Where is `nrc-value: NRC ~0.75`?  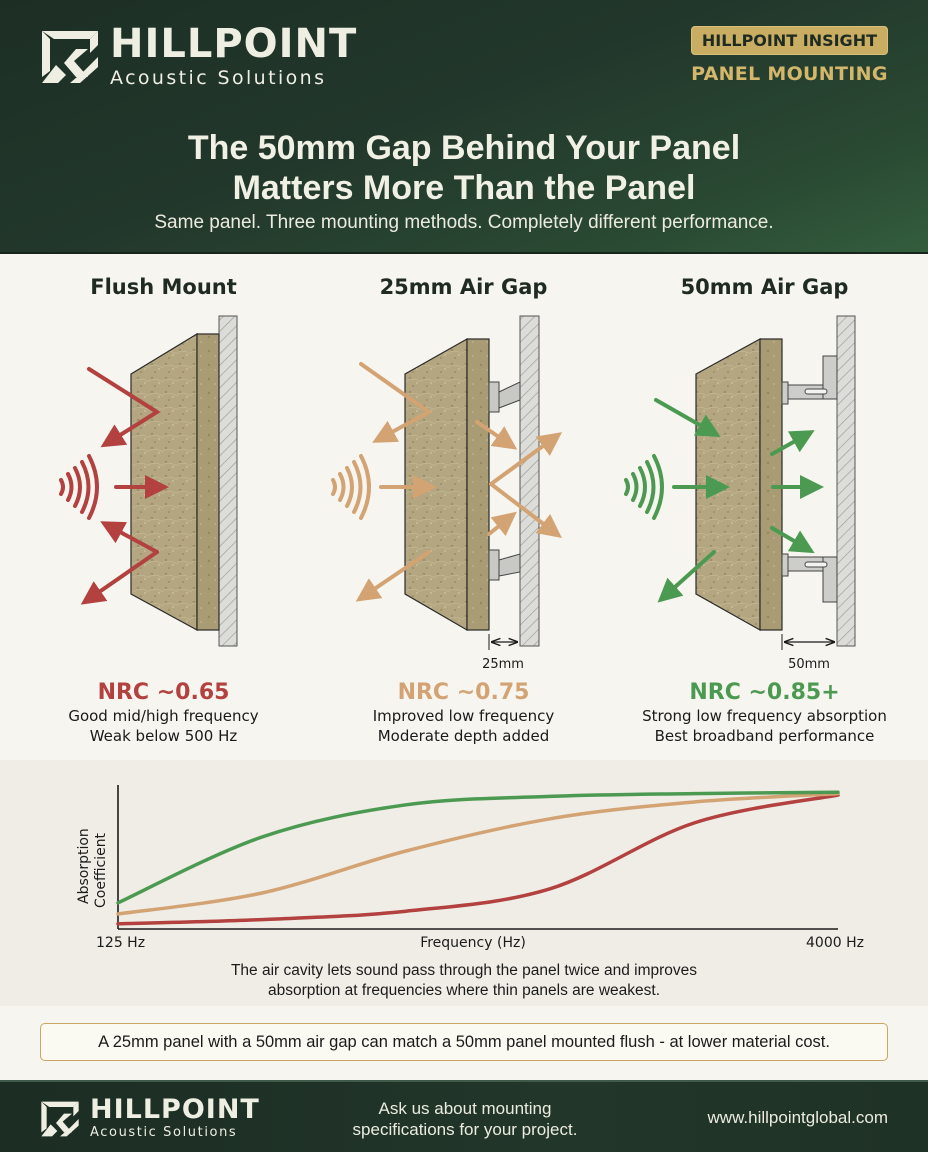
nrc-value: NRC ~0.75 is located at coordinates (463, 692).